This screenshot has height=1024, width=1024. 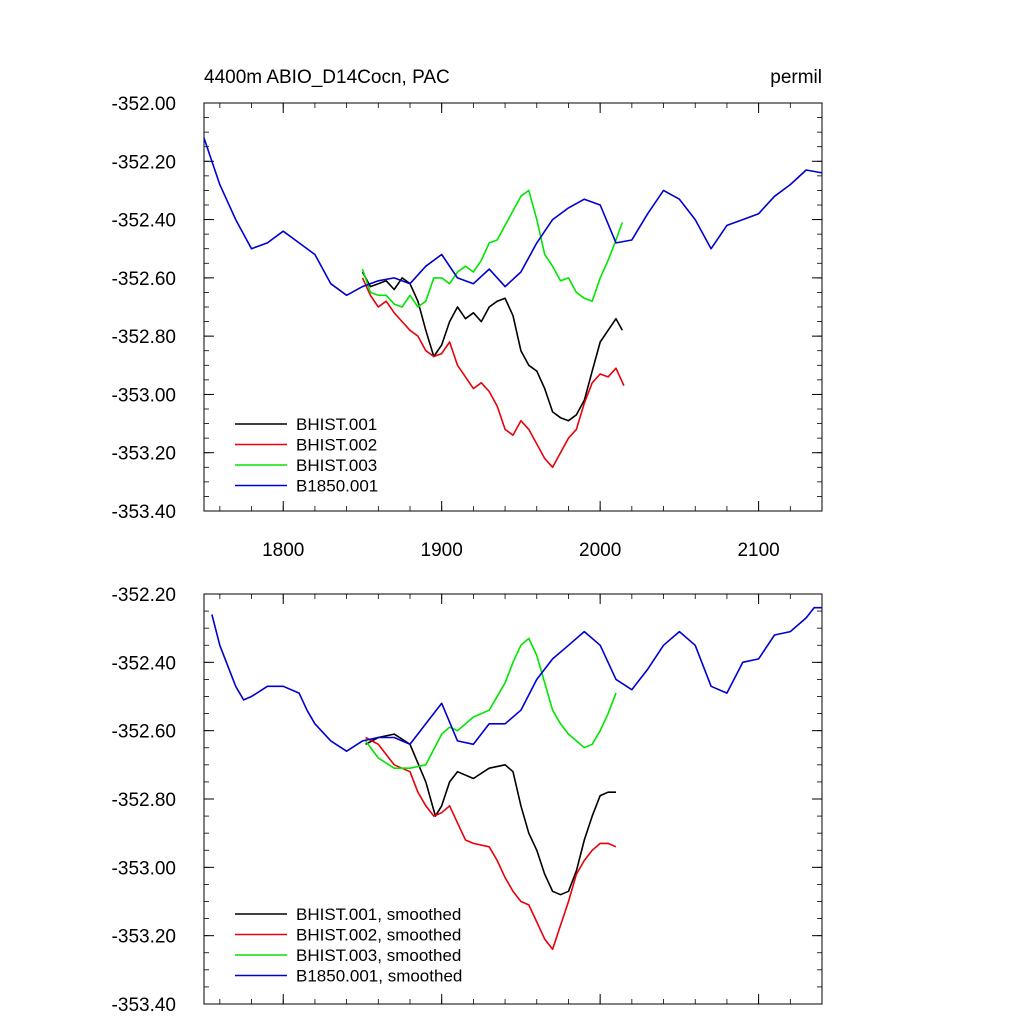 What do you see at coordinates (378, 935) in the screenshot?
I see `legend-label: BHIST.002, smoothed` at bounding box center [378, 935].